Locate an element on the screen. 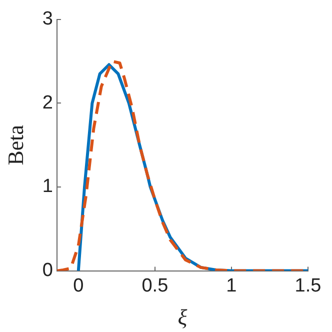 This screenshot has height=332, width=332. y-tick-label: 2 is located at coordinates (47, 103).